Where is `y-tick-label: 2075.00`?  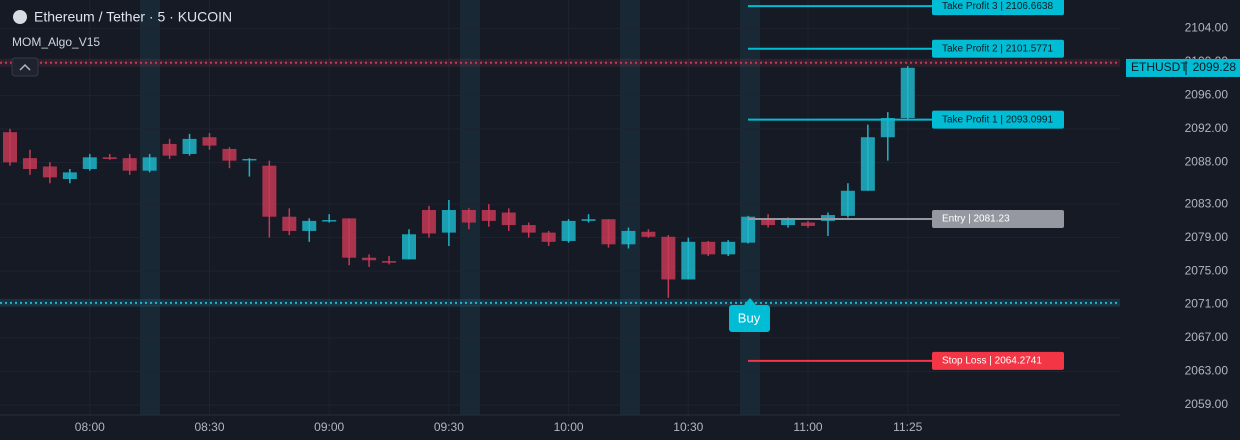
y-tick-label: 2075.00 is located at coordinates (1207, 270).